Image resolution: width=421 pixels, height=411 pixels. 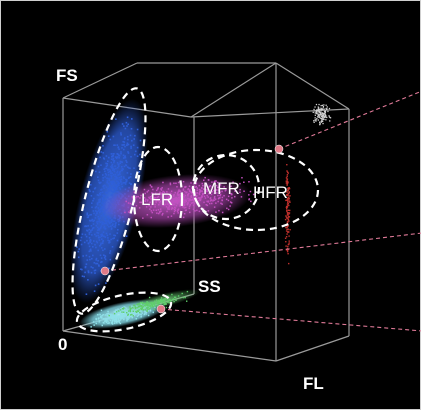 I want to click on axis-label-fl: FL, so click(x=313, y=383).